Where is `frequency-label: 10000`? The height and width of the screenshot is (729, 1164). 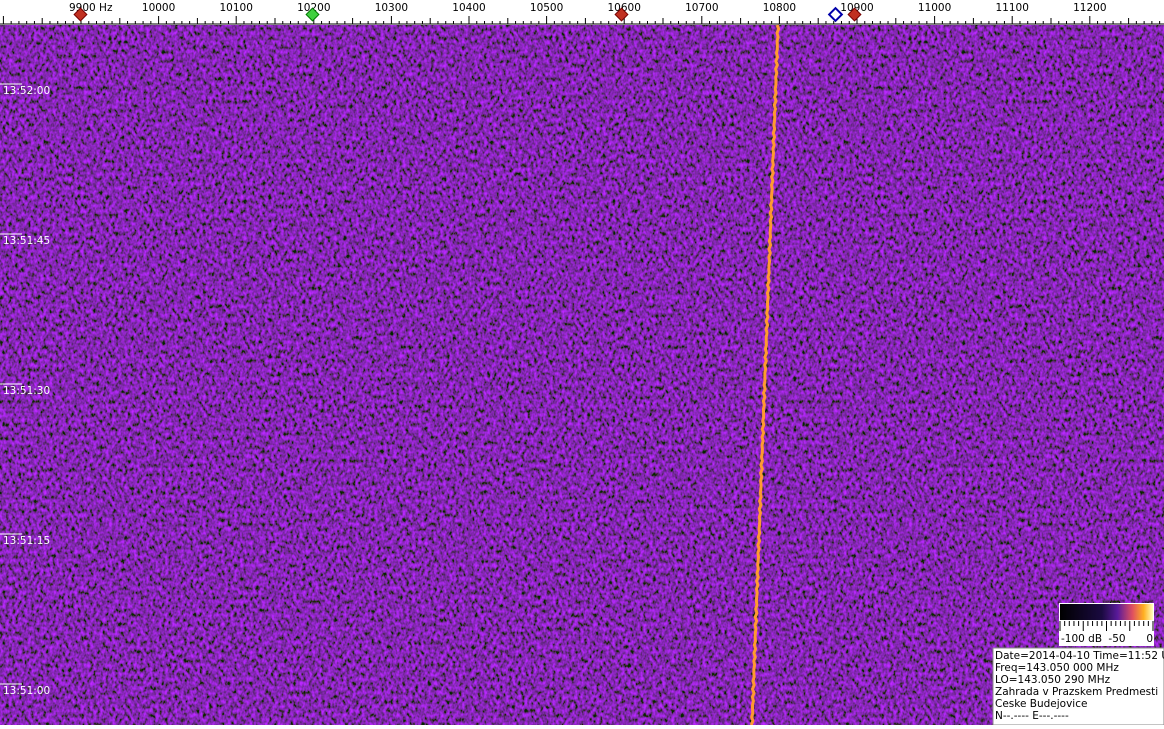 frequency-label: 10000 is located at coordinates (158, 8).